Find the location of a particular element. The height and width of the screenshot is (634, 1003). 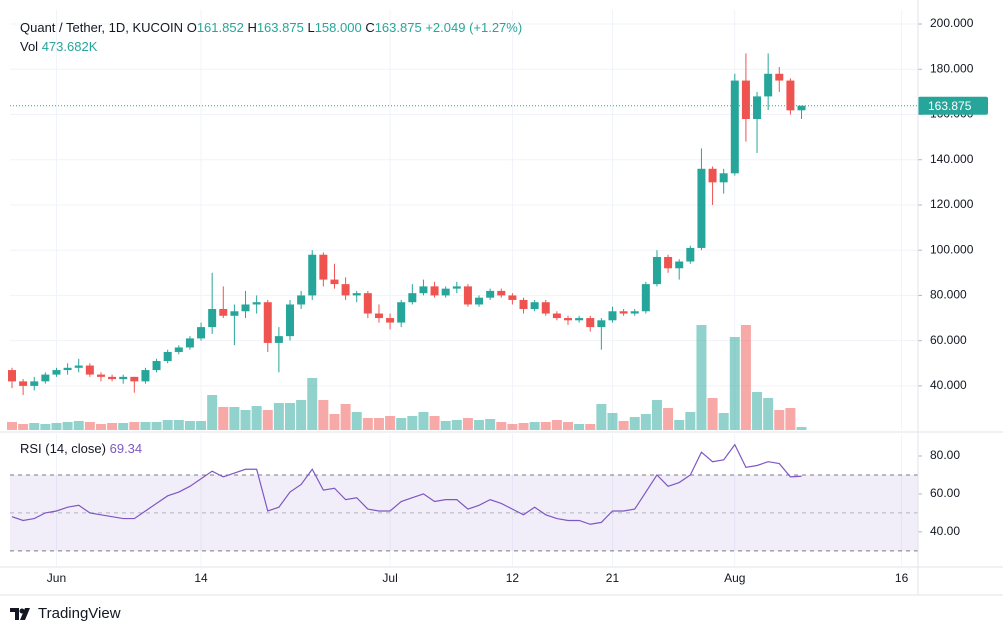

symbol: Quant / Tether, 1D, KUCOIN is located at coordinates (102, 27).